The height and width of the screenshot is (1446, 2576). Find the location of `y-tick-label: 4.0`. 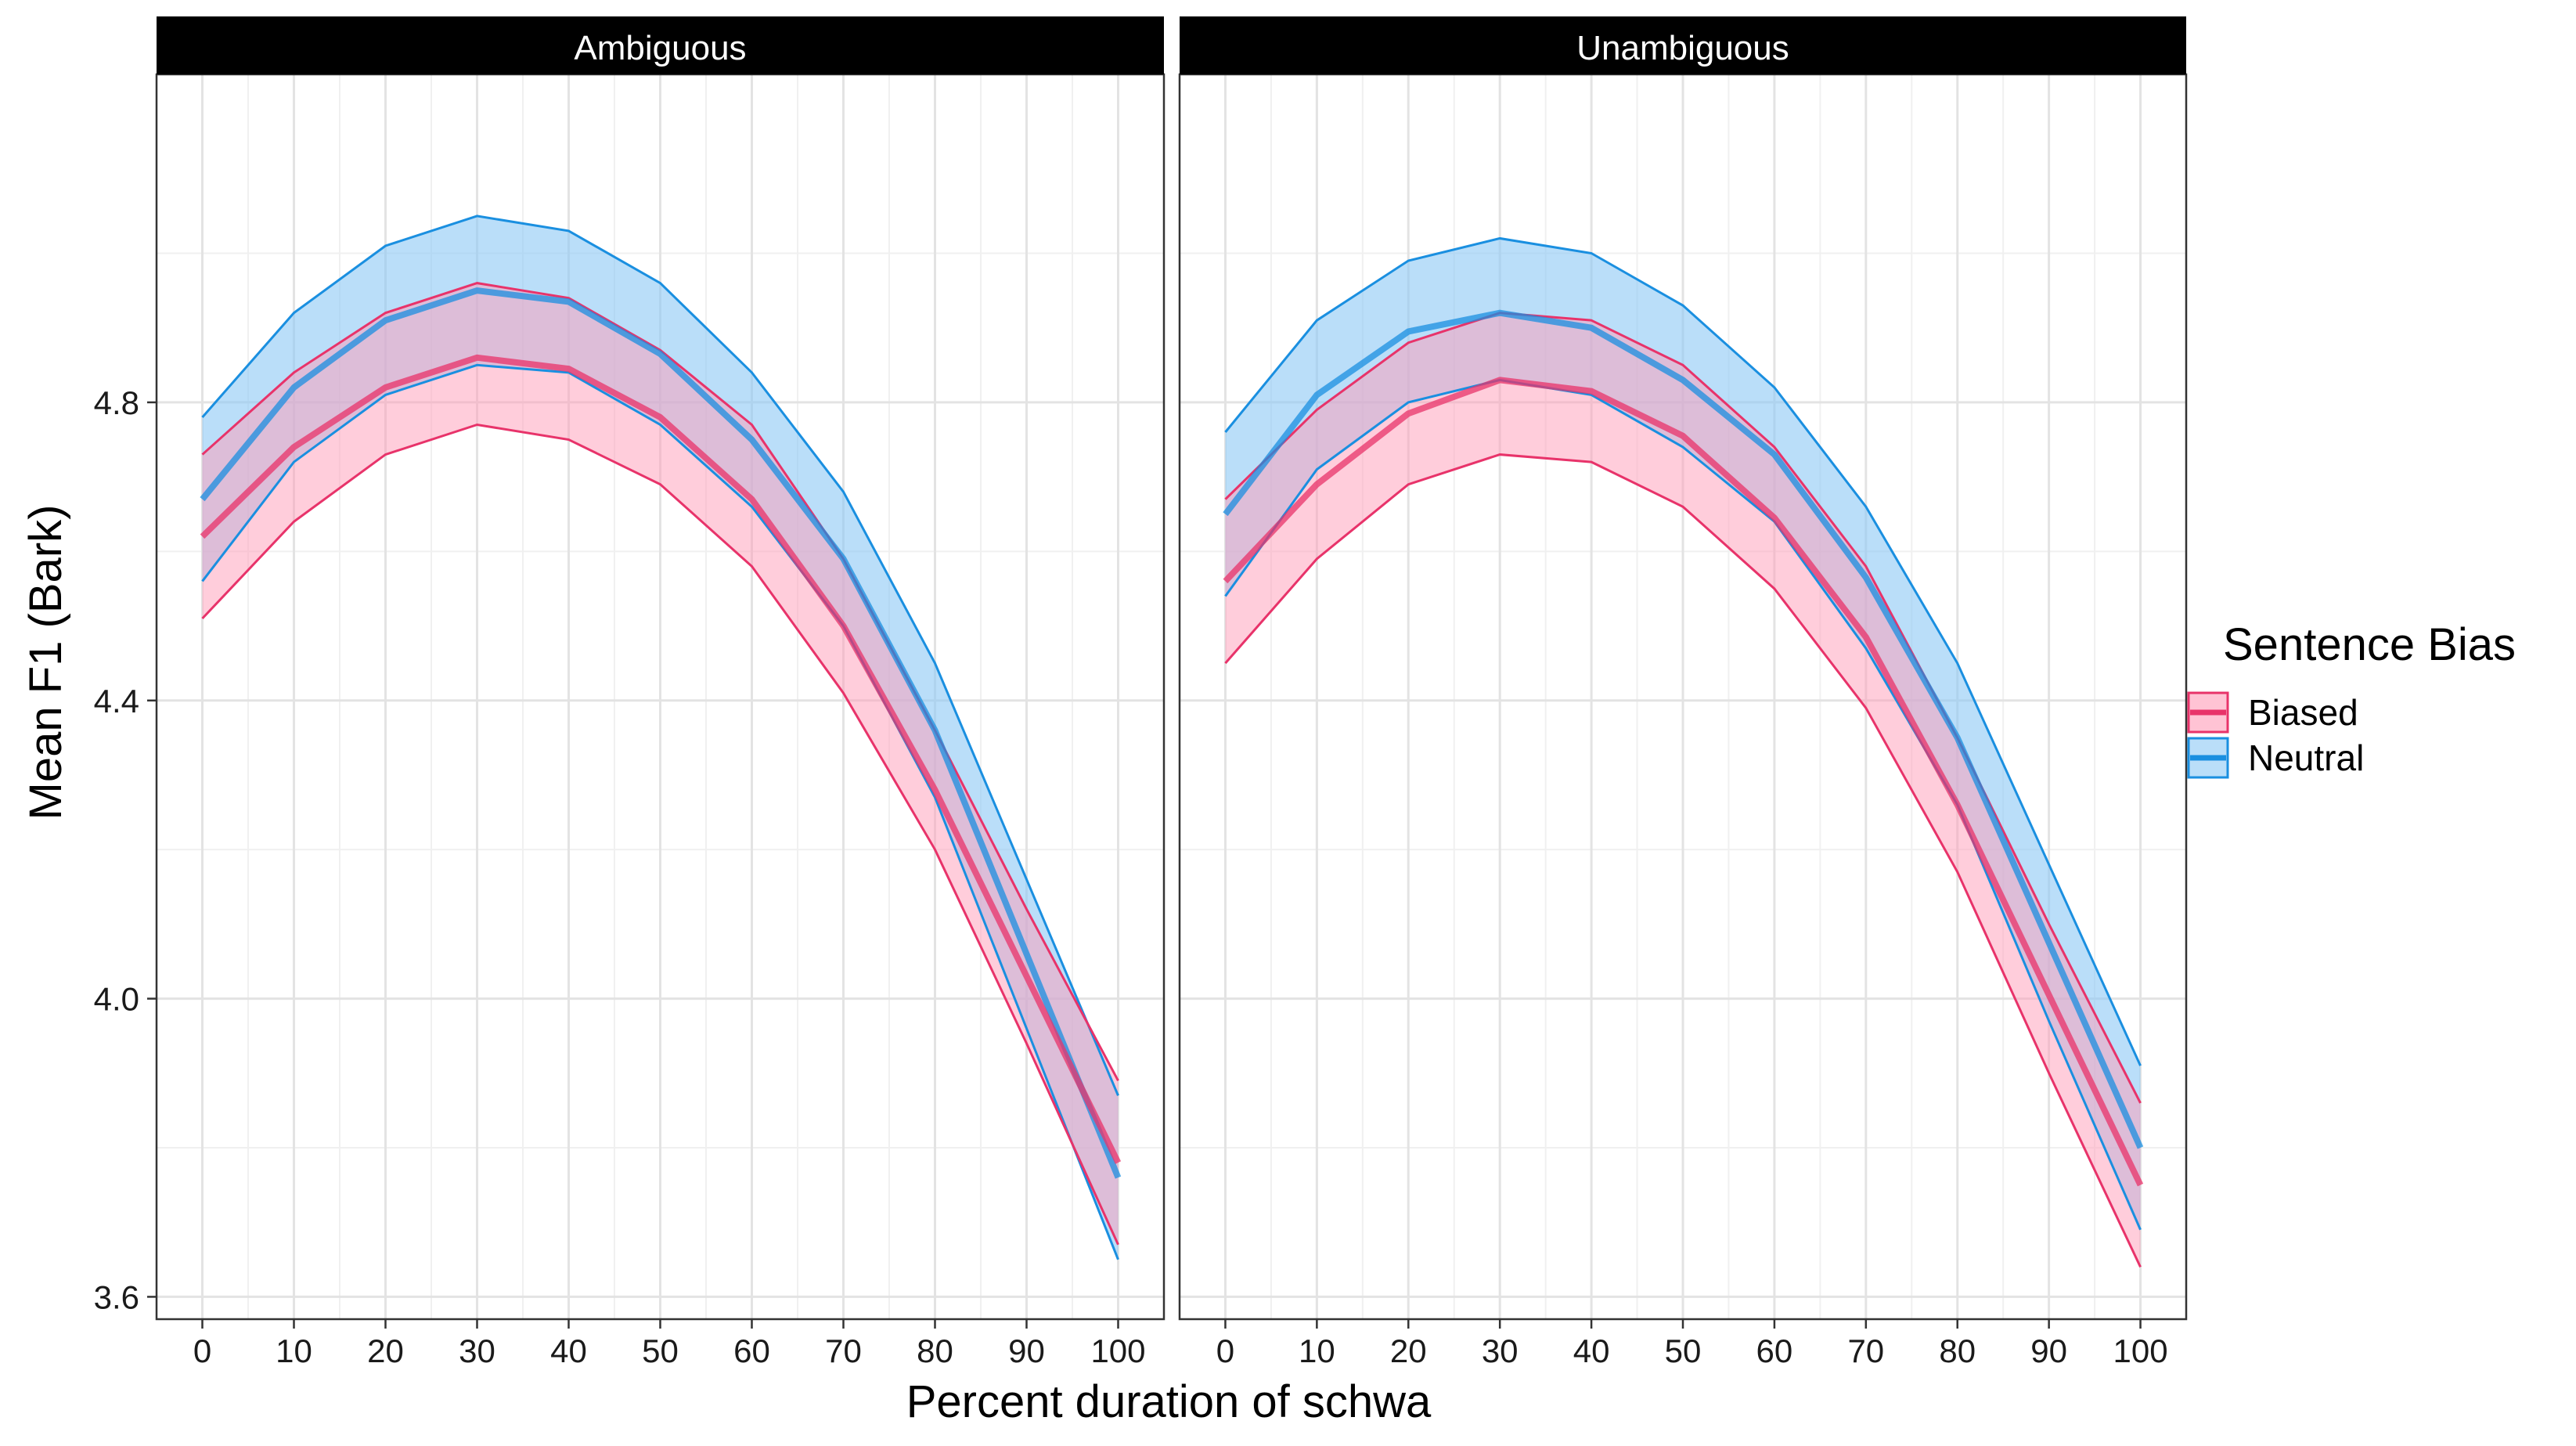

y-tick-label: 4.0 is located at coordinates (116, 999).